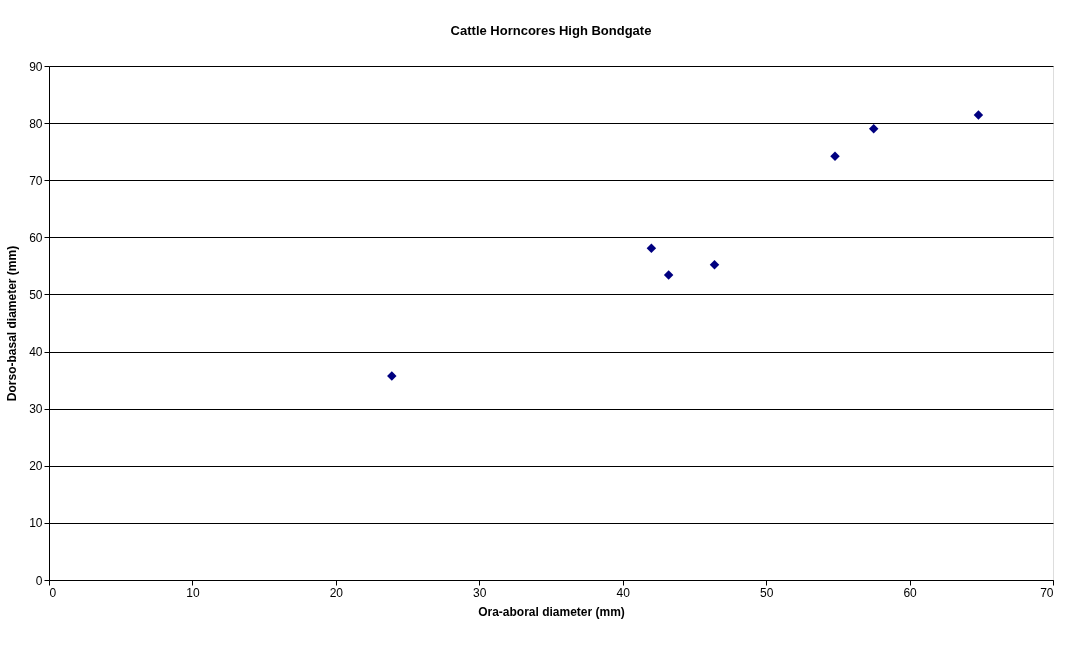 The width and height of the screenshot is (1080, 649). What do you see at coordinates (623, 592) in the screenshot?
I see `x-tick-label: 40` at bounding box center [623, 592].